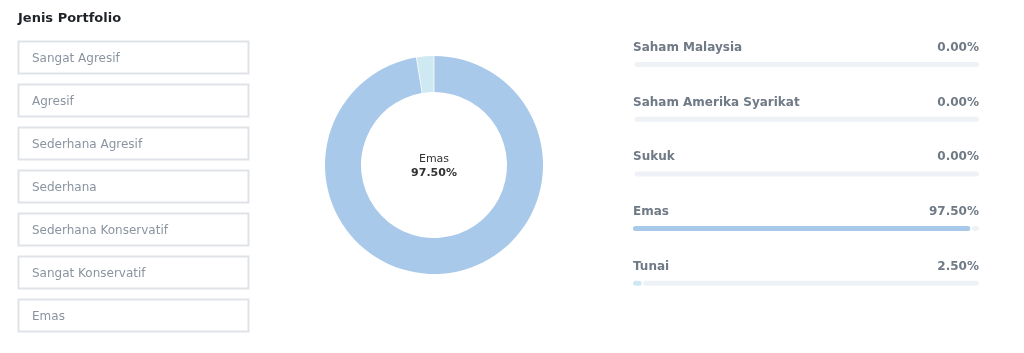 This screenshot has width=1024, height=353. I want to click on text: Jenis Portfolio, so click(69, 17).